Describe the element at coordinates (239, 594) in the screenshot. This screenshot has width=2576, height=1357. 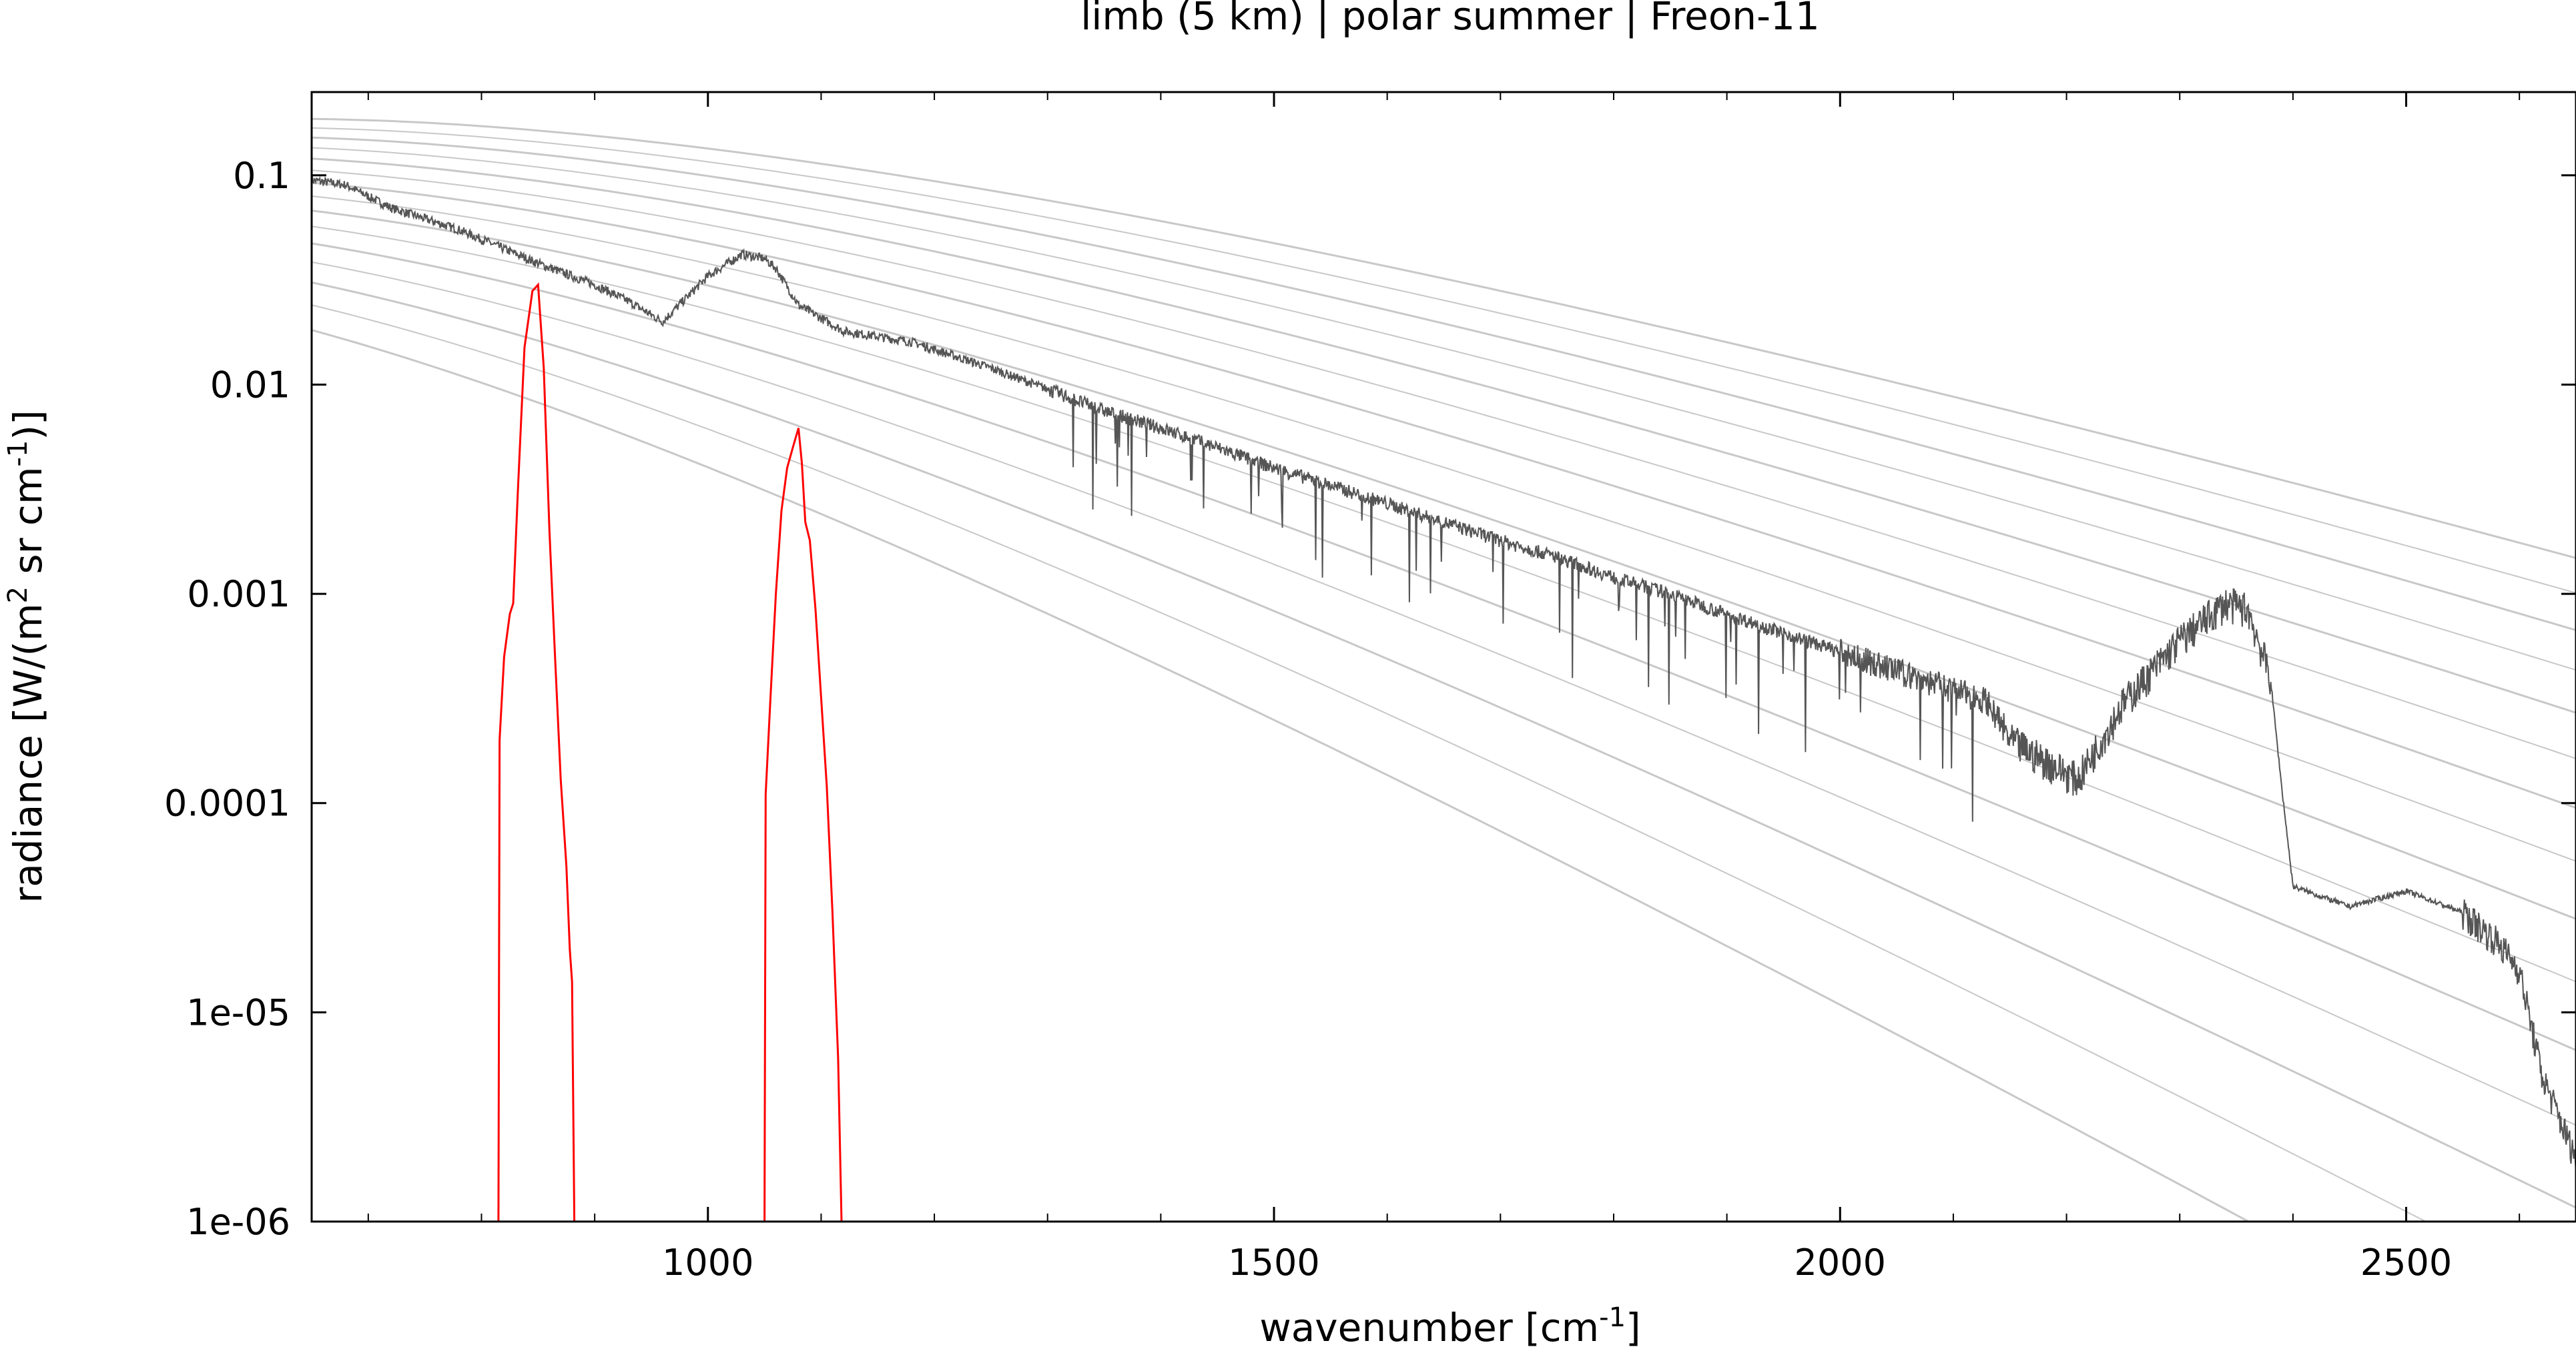
I see `y-tick-label: 0.001` at that location.